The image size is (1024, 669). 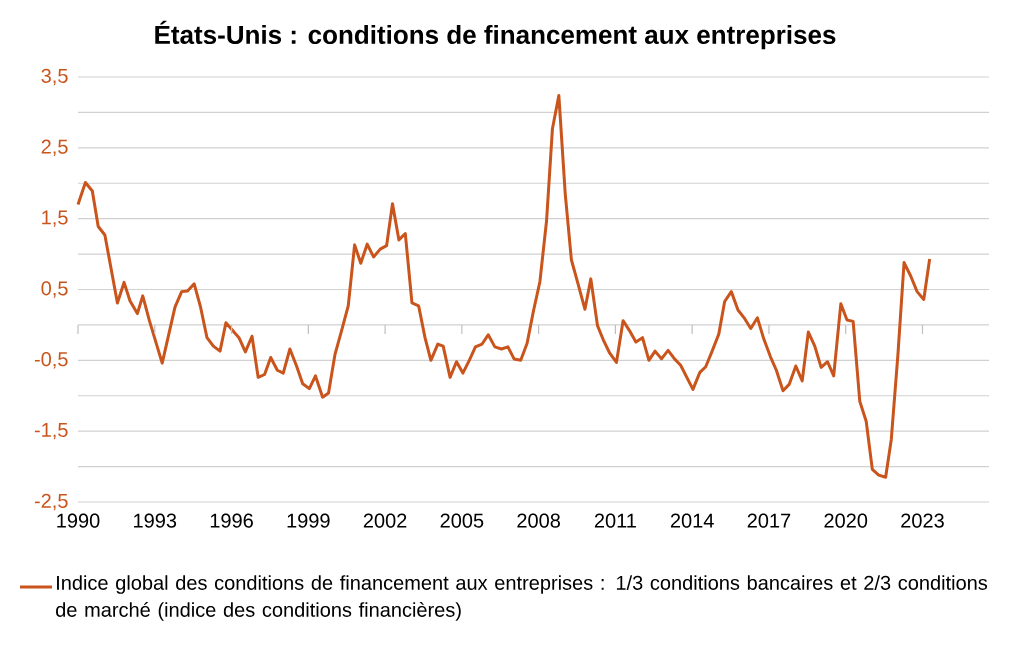 I want to click on x-tick-label: 2017, so click(x=769, y=520).